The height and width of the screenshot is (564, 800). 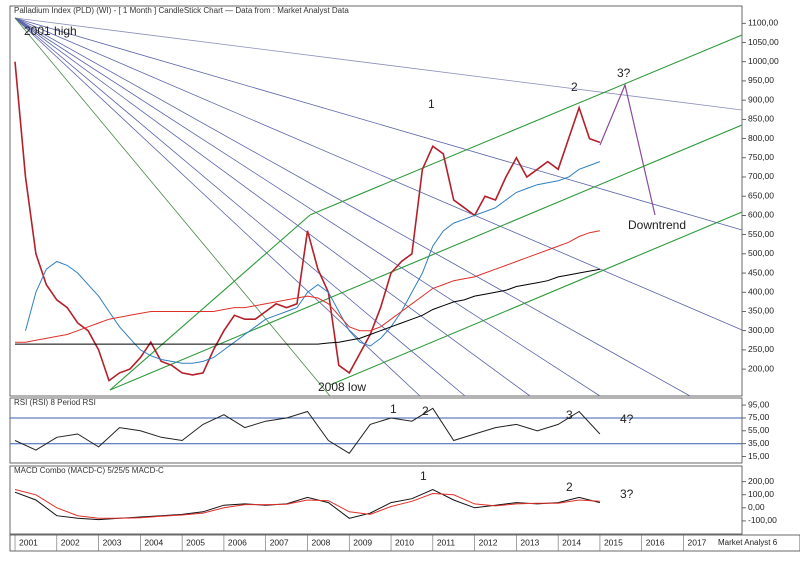 I want to click on annotation: 3, so click(x=569, y=415).